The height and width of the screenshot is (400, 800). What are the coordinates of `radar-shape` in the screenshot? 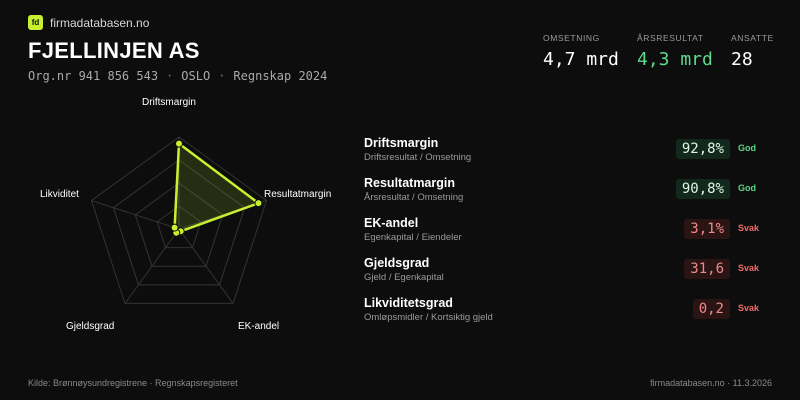 It's located at (216, 188).